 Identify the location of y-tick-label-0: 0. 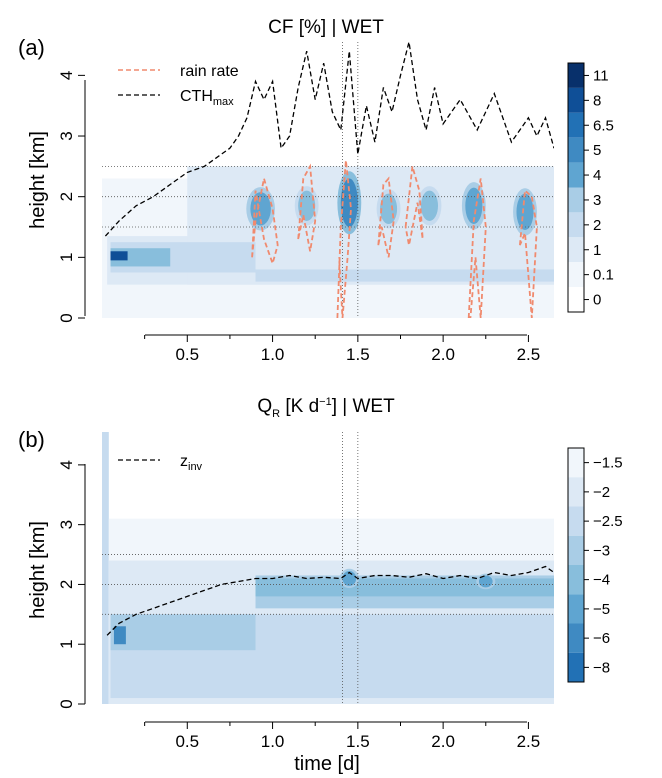
(66, 703).